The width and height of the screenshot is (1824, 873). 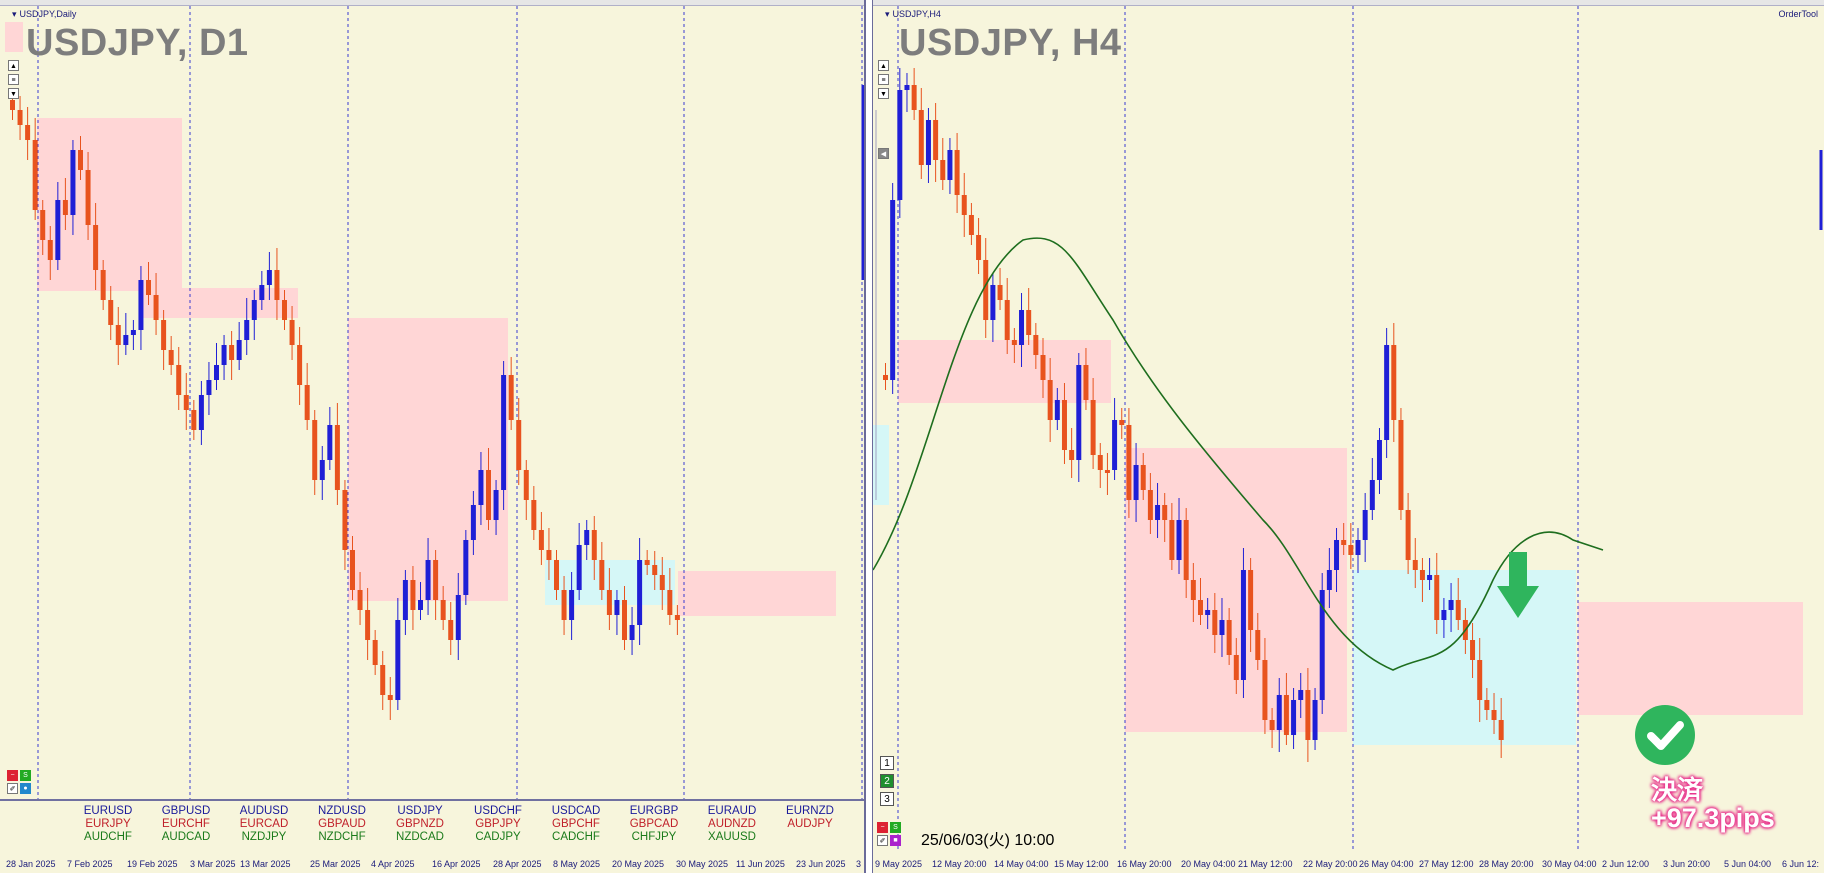 I want to click on pair-link: AUDCAD, so click(x=186, y=837).